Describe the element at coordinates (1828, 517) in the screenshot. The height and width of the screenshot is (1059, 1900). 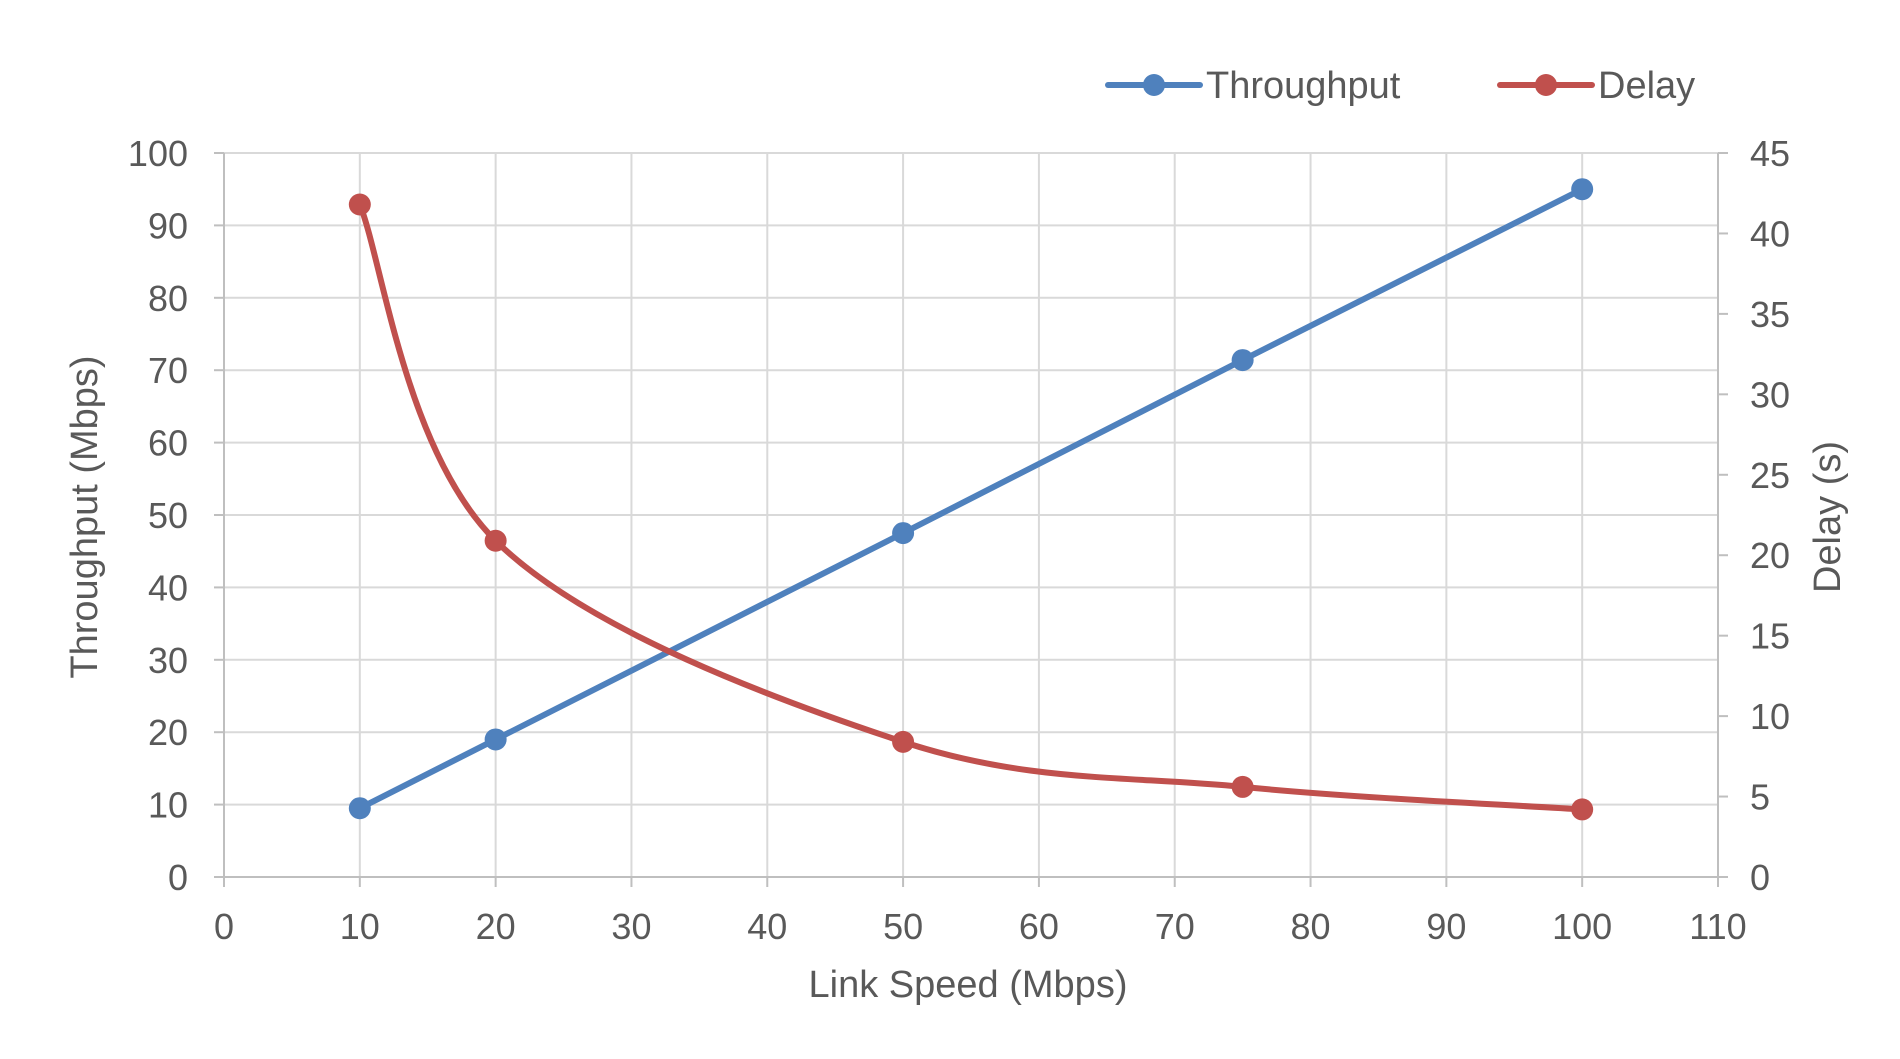
I see `y2-axis-title: Delay (s)` at that location.